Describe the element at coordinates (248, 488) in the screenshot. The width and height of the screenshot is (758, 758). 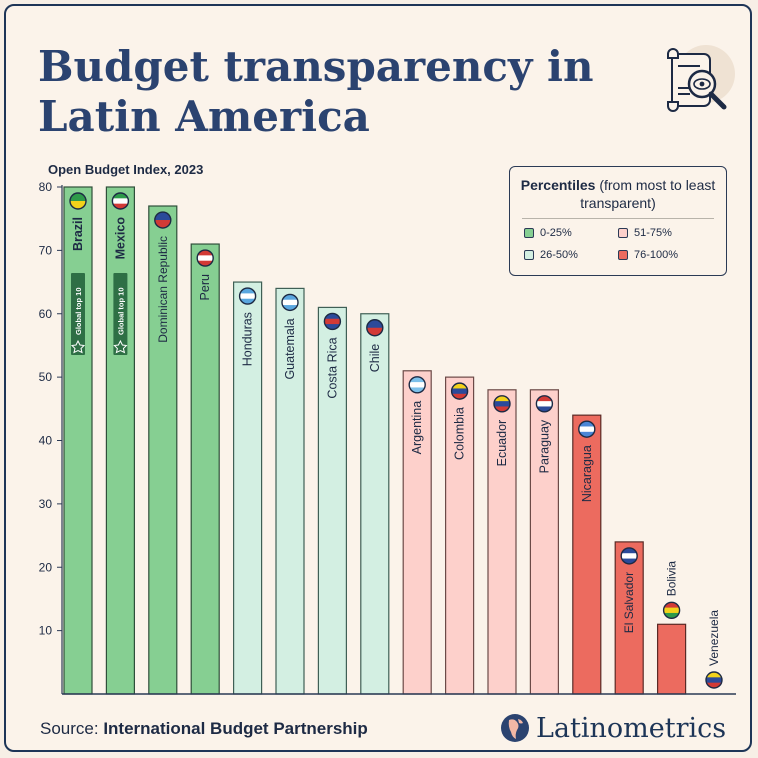
I see `bar-honduras` at that location.